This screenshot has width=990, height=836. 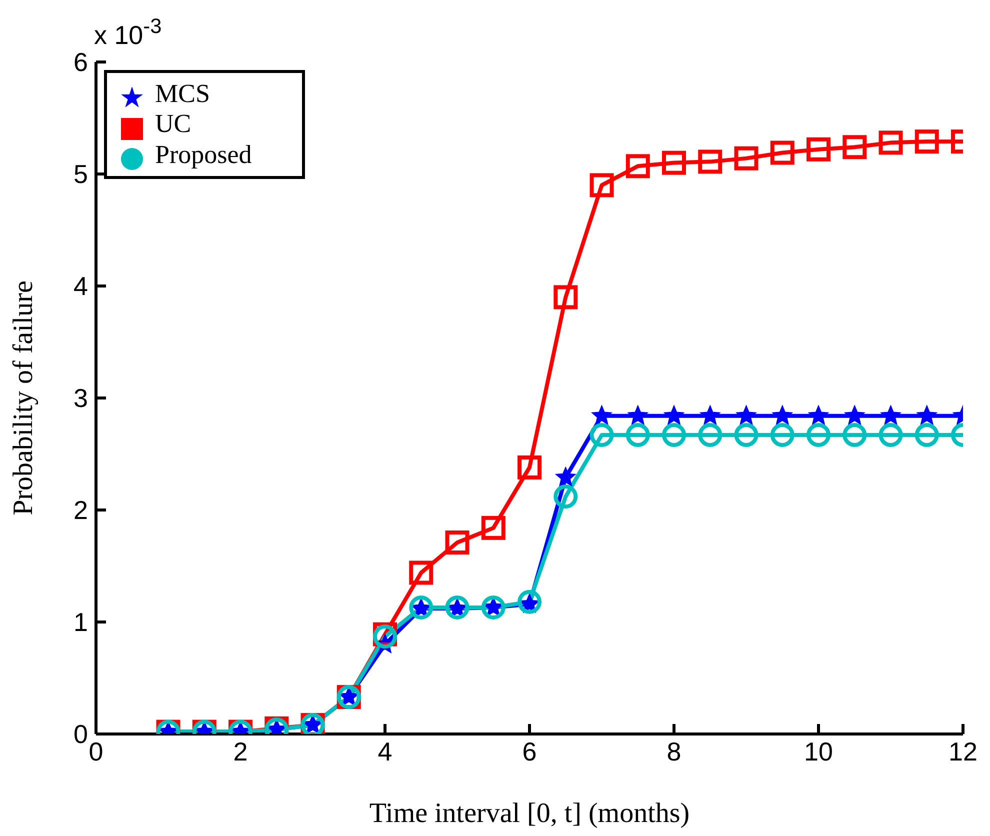 What do you see at coordinates (81, 622) in the screenshot?
I see `y-tick-label: 1` at bounding box center [81, 622].